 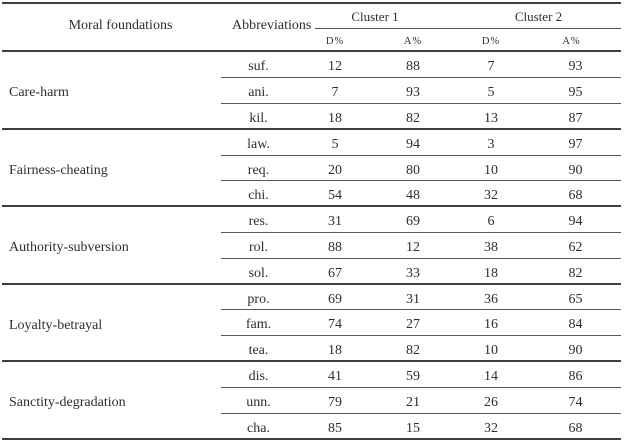 I want to click on value-cell: 62, so click(x=575, y=245).